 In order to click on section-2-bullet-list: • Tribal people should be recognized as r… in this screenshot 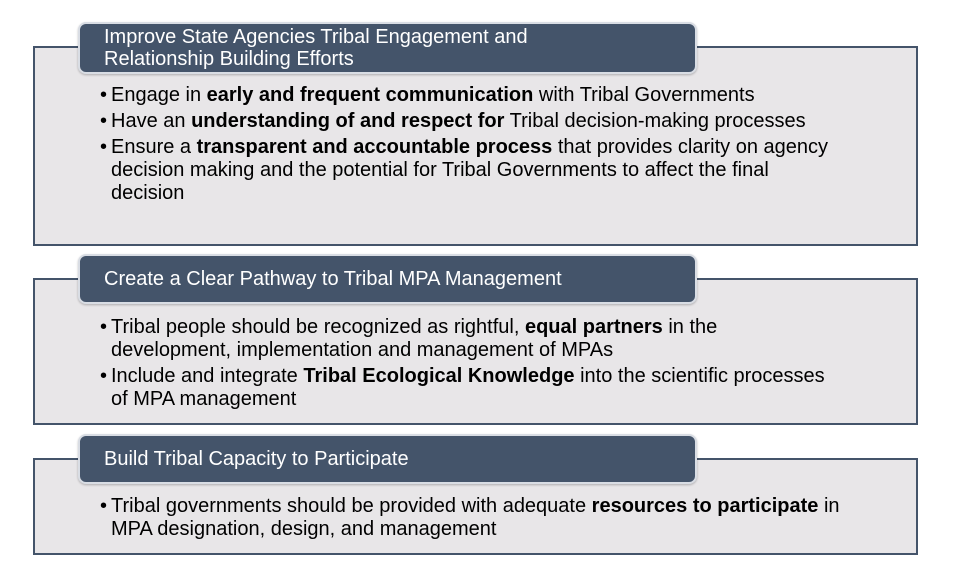, I will do `click(470, 365)`.